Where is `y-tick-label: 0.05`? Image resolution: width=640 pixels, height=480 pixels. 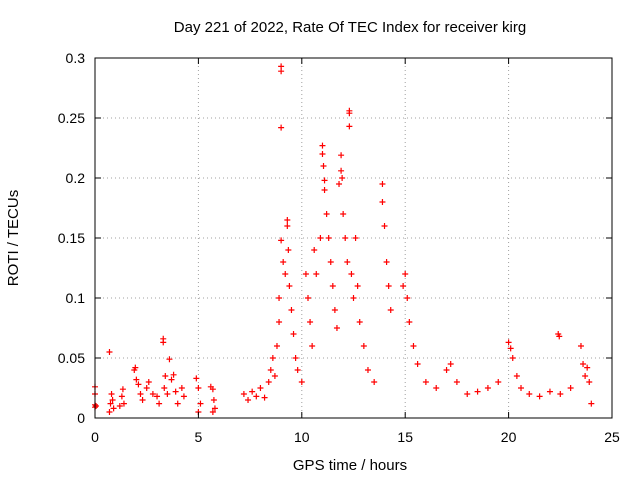 y-tick-label: 0.05 is located at coordinates (71, 358).